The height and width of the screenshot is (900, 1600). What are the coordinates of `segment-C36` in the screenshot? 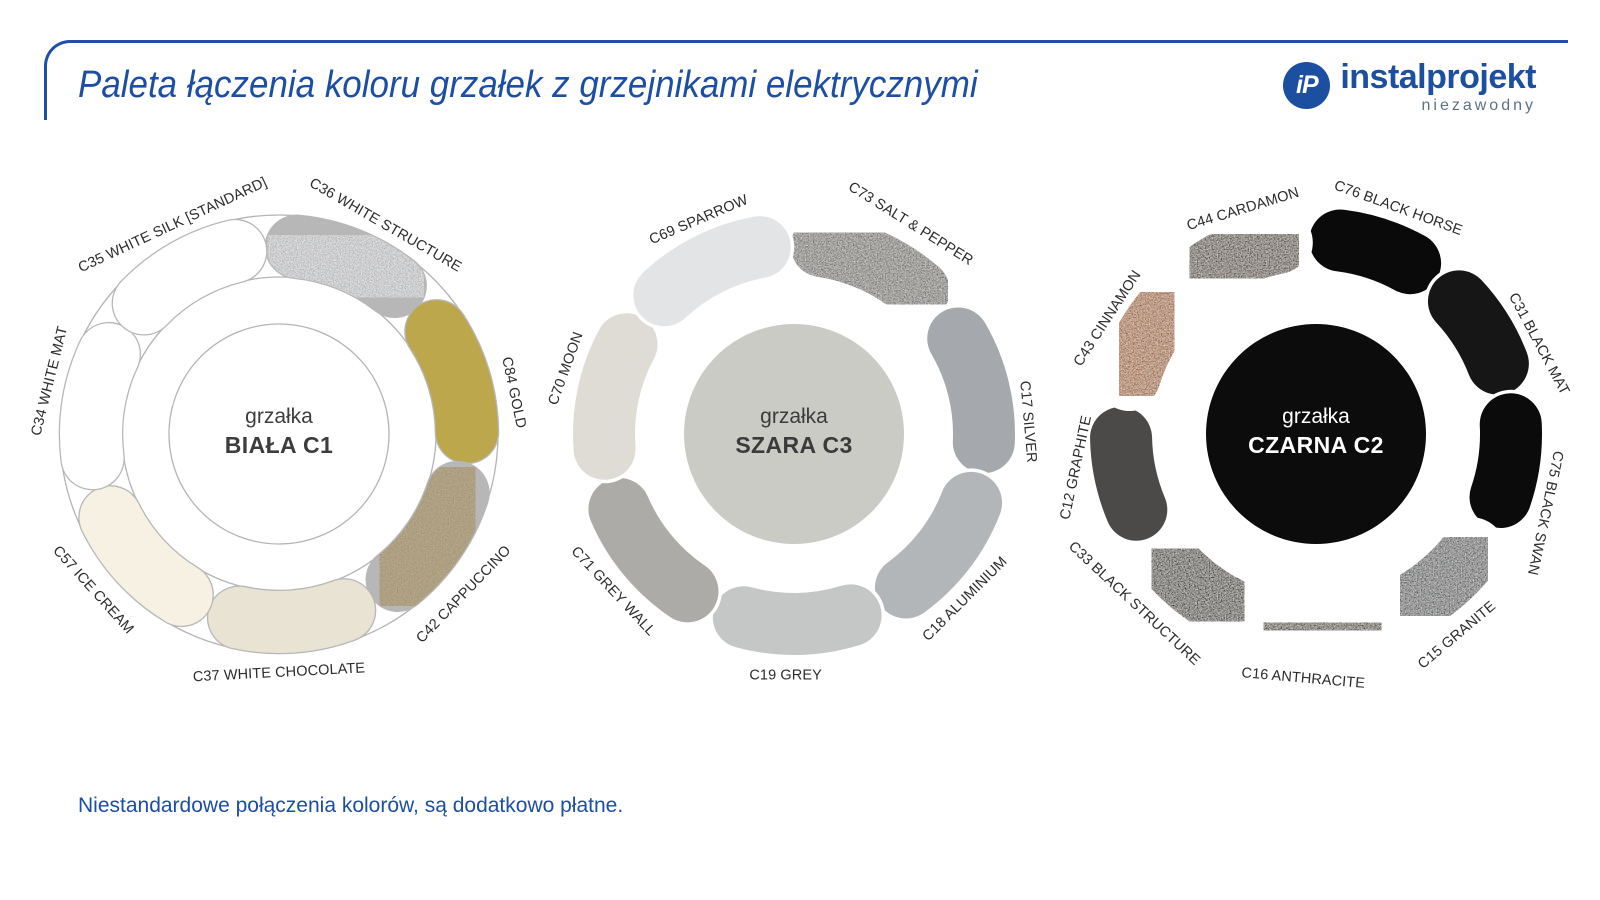 It's located at (345, 266).